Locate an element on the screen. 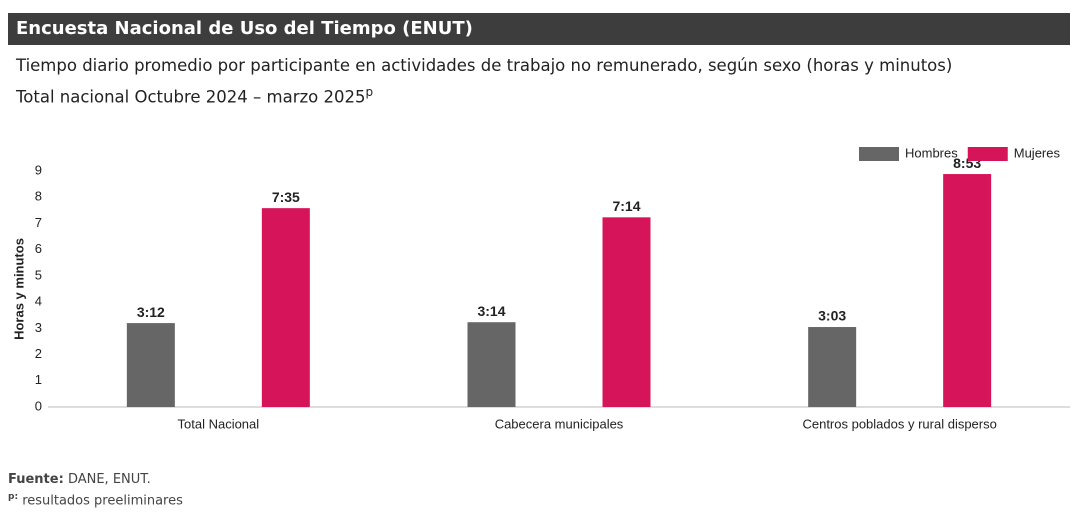  y-tick-label: 1 is located at coordinates (38, 379).